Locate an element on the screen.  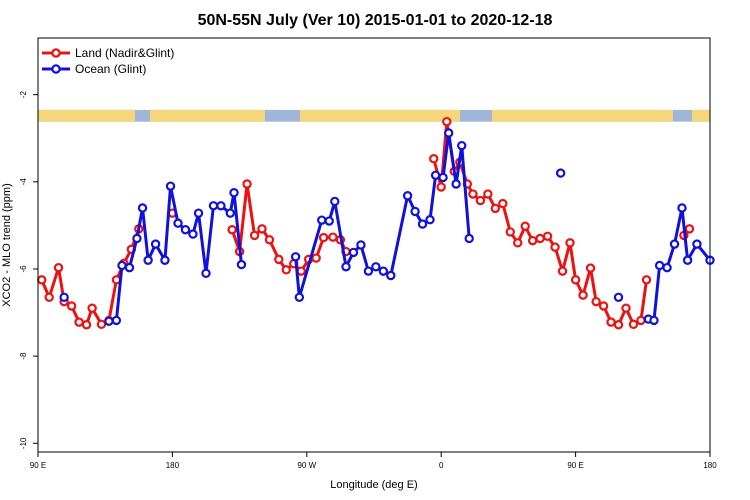
land-ocean-band is located at coordinates (374, 115).